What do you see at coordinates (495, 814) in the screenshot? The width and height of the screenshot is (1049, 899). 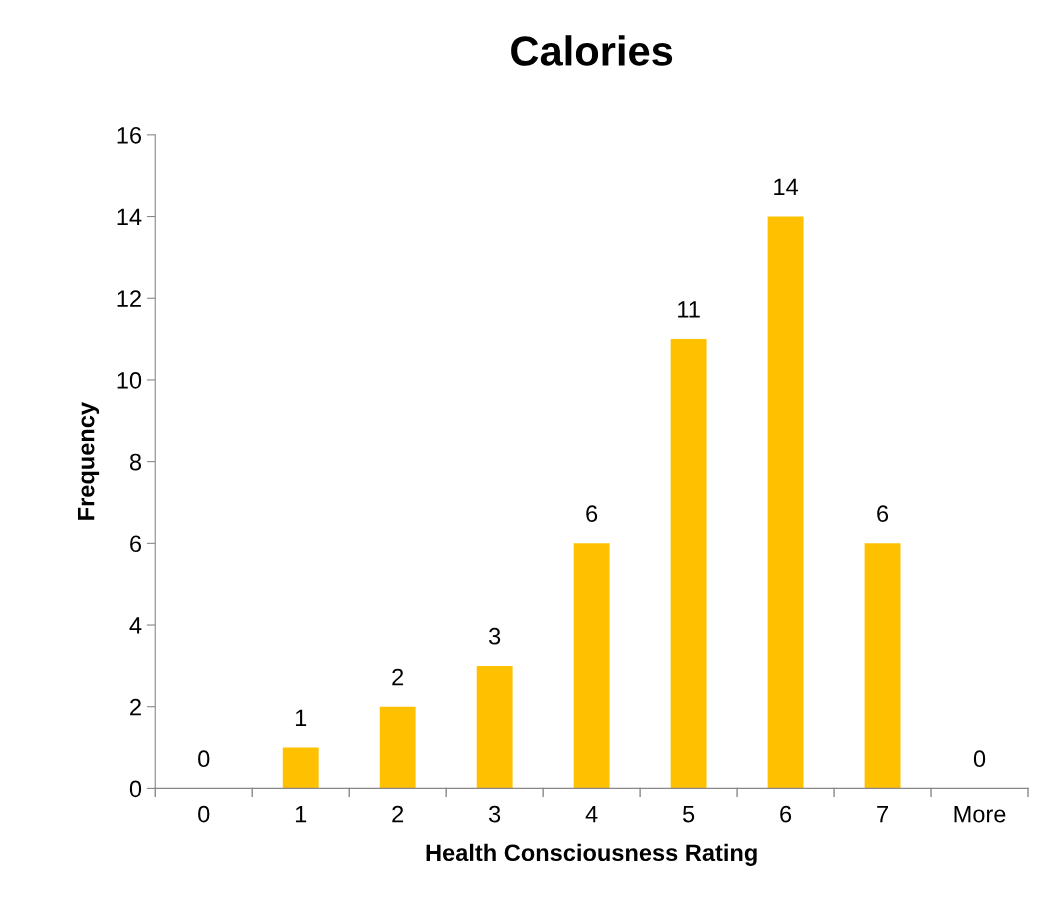 I see `x-tick-label: 3` at bounding box center [495, 814].